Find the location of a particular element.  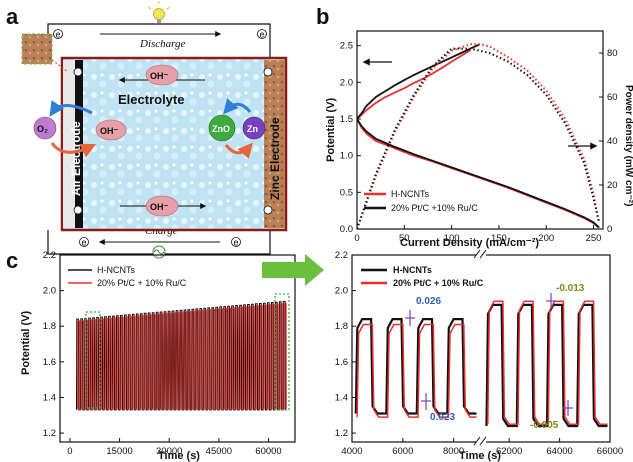

gas-diffusion-layer is located at coordinates (69, 144).